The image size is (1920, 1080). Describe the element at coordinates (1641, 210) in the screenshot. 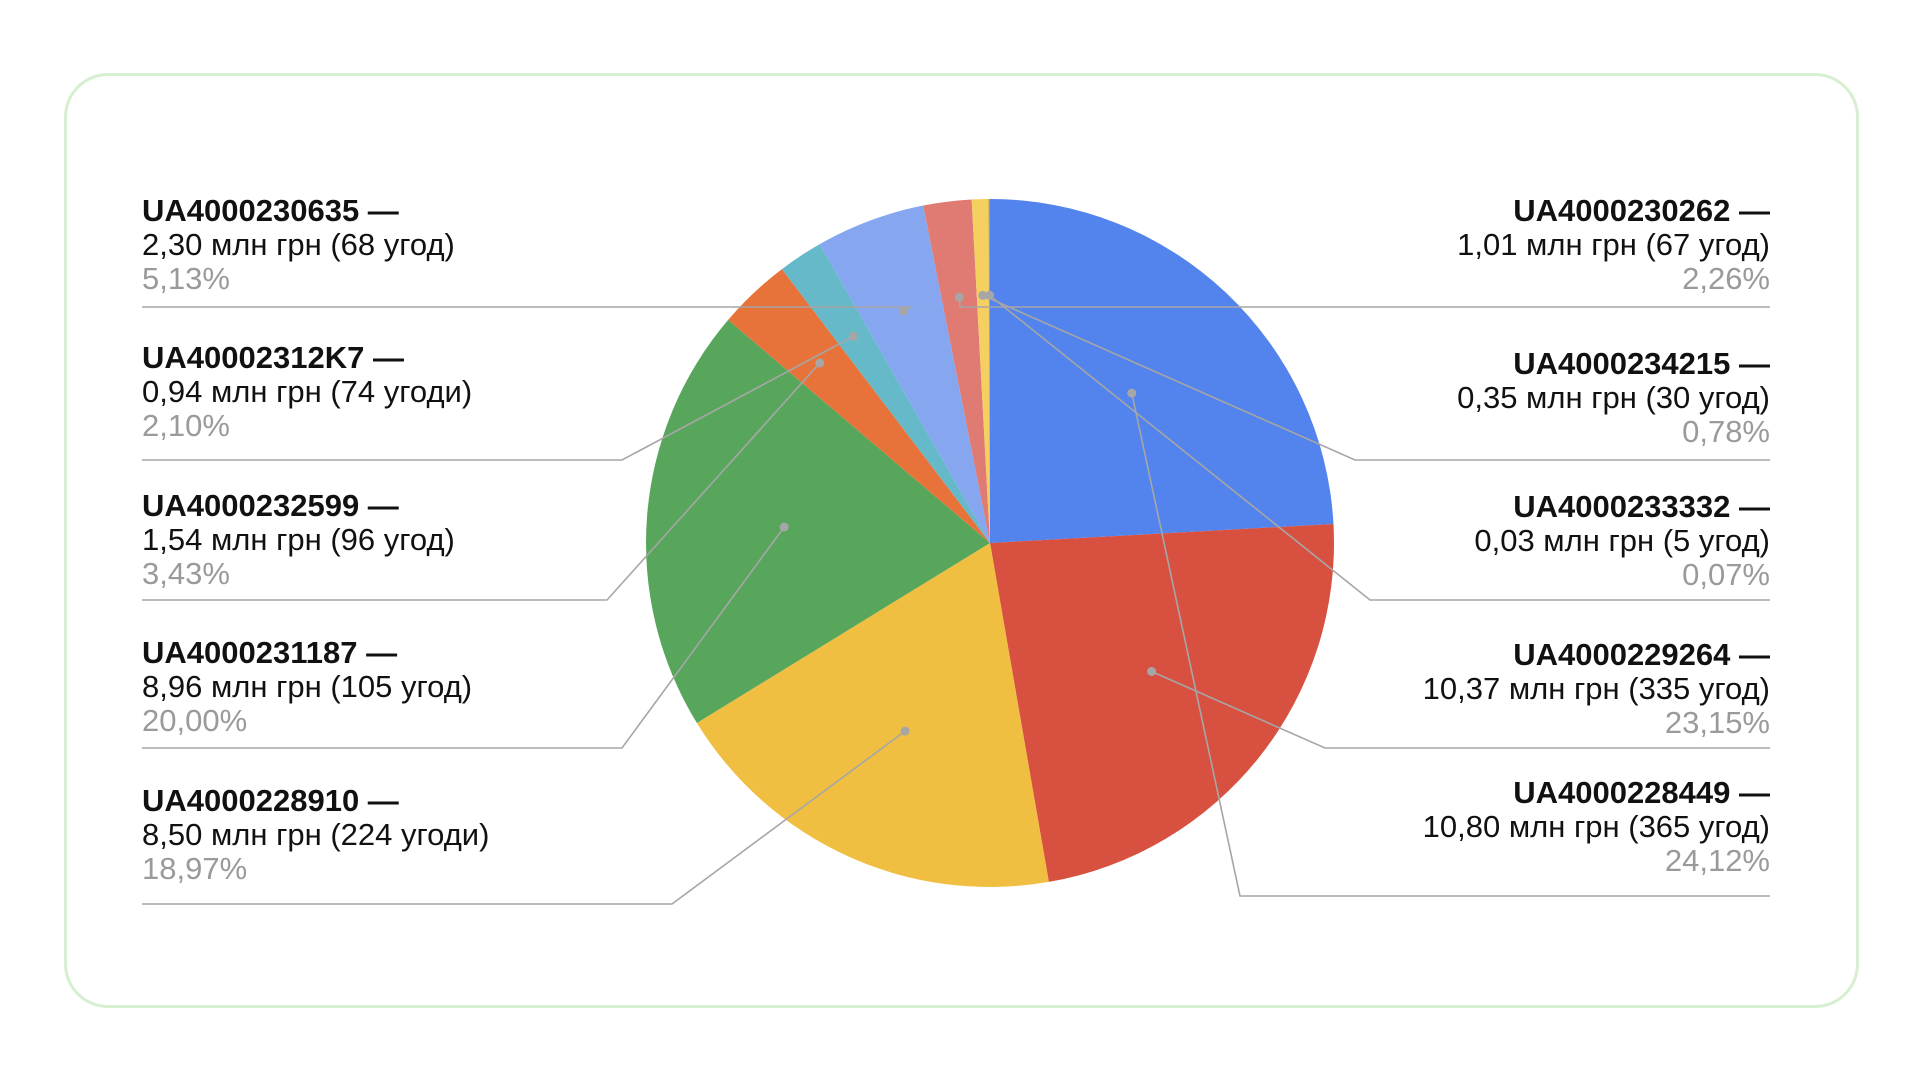

I see `slice-code-label: UA4000230262 —` at that location.